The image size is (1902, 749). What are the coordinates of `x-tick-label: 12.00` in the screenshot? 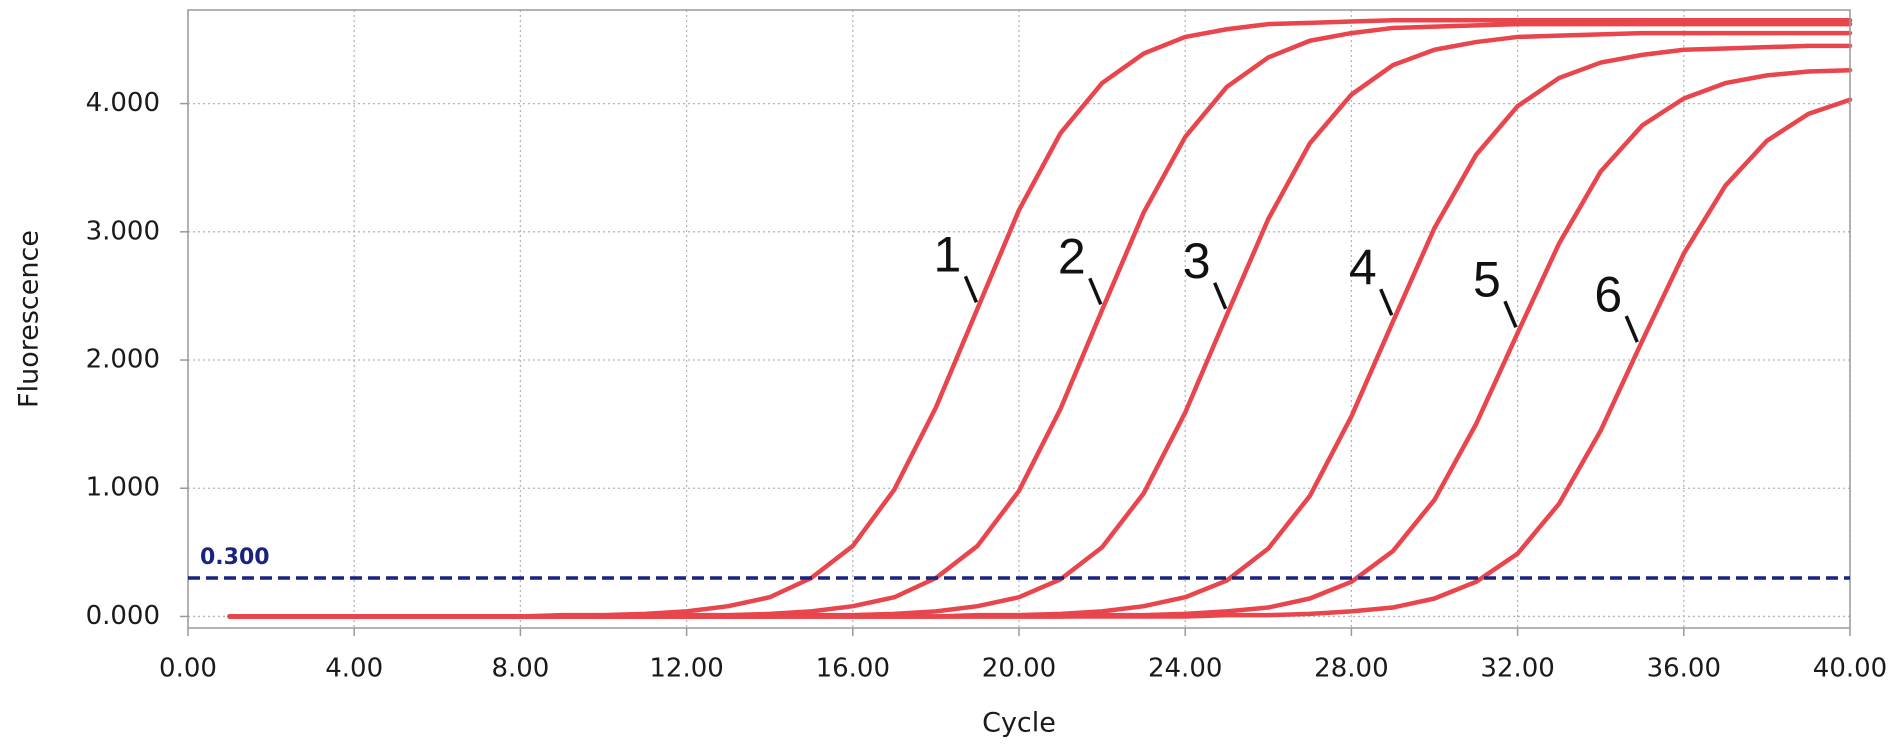 It's located at (686, 669).